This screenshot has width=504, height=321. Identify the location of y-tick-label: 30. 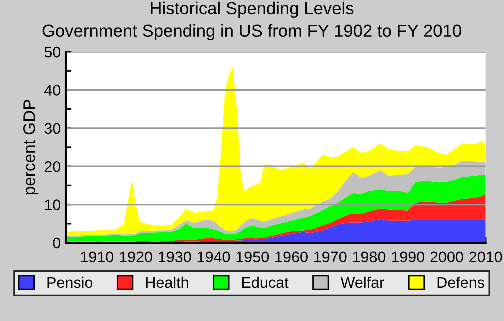
(52, 128).